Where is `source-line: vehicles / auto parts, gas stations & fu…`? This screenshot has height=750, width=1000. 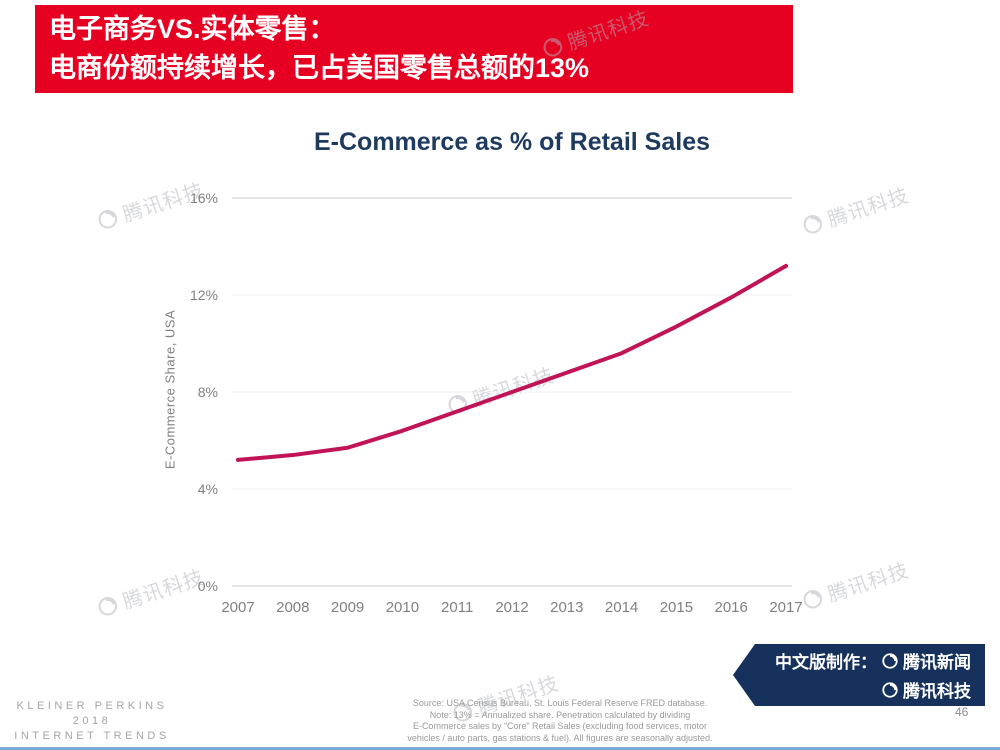
source-line: vehicles / auto parts, gas stations & fu… is located at coordinates (560, 737).